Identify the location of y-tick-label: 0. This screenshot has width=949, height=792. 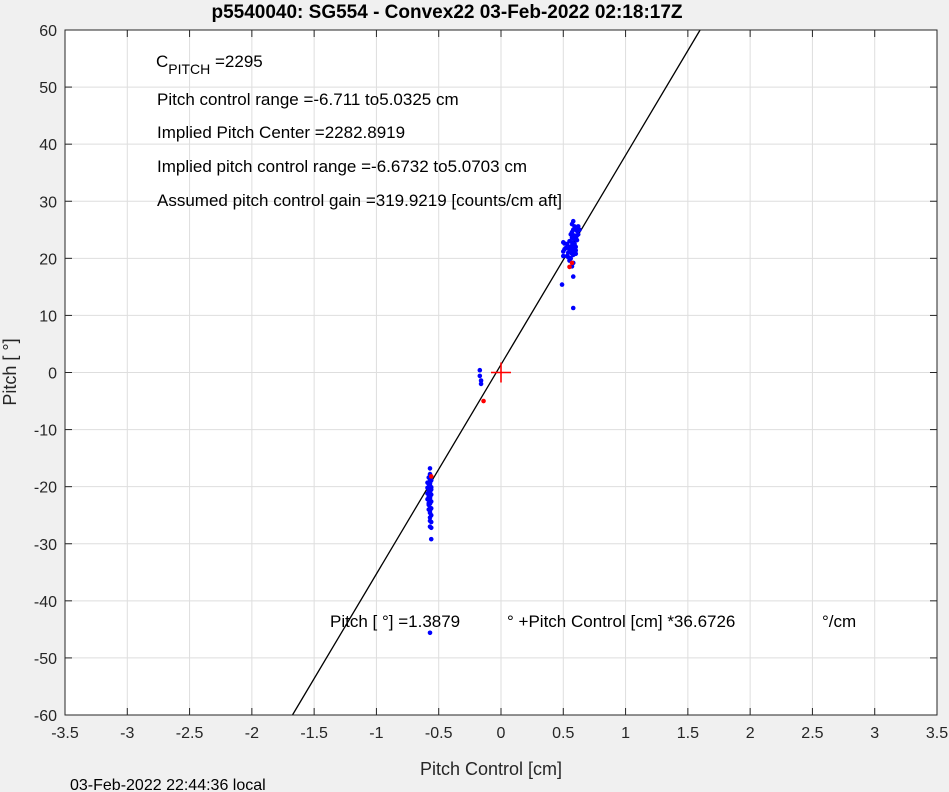
(52, 374).